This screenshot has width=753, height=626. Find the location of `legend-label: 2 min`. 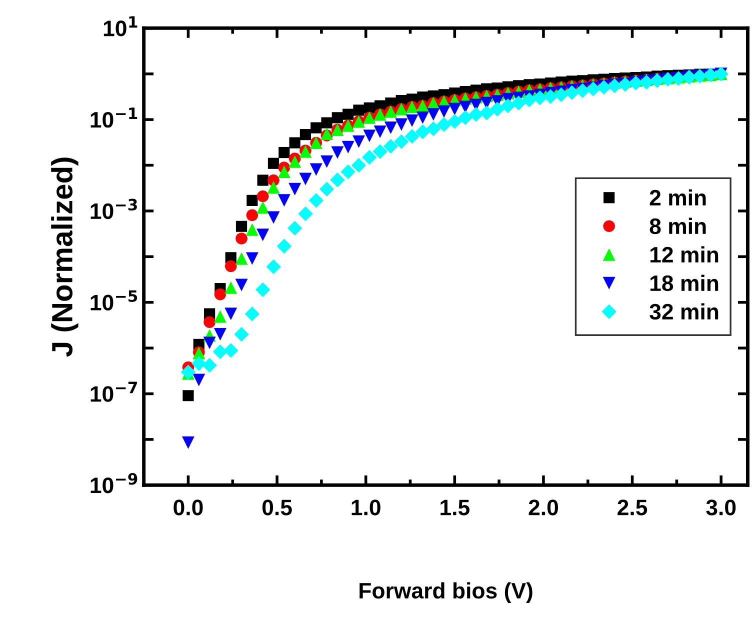

legend-label: 2 min is located at coordinates (678, 197).